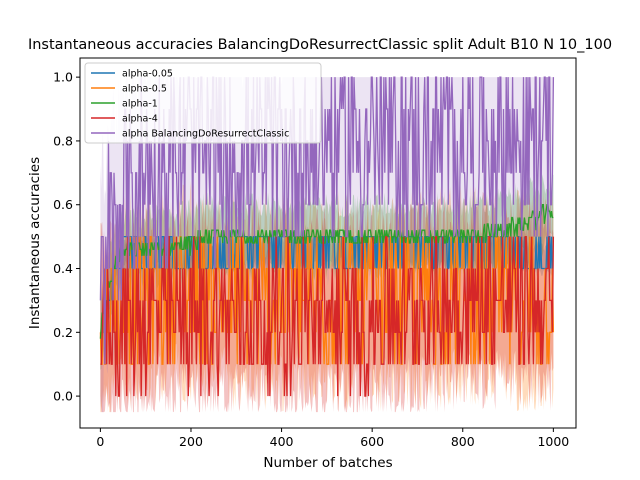 This screenshot has width=640, height=480. What do you see at coordinates (282, 441) in the screenshot?
I see `x-tick-label: 400` at bounding box center [282, 441].